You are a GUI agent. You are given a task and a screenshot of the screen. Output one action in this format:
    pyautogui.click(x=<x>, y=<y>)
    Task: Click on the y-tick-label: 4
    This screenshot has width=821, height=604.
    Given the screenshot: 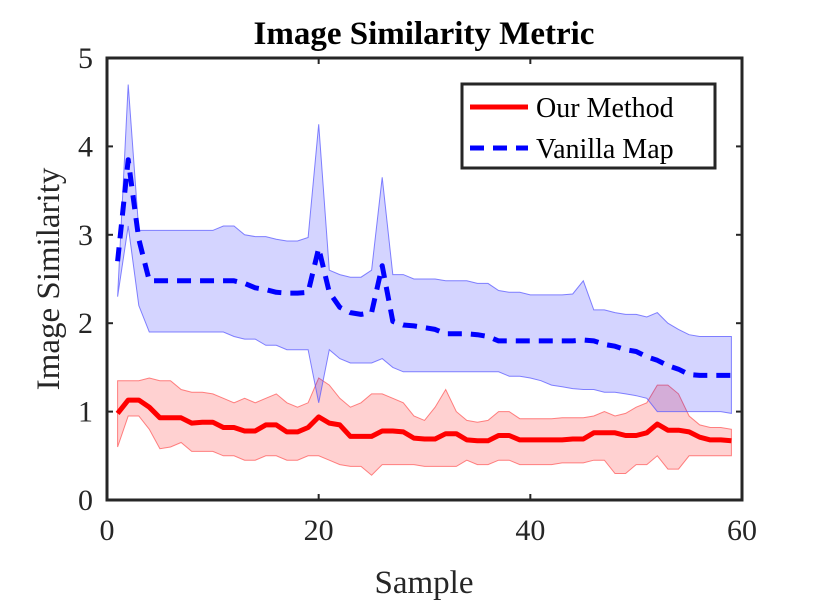 What is the action you would take?
    pyautogui.click(x=85, y=146)
    